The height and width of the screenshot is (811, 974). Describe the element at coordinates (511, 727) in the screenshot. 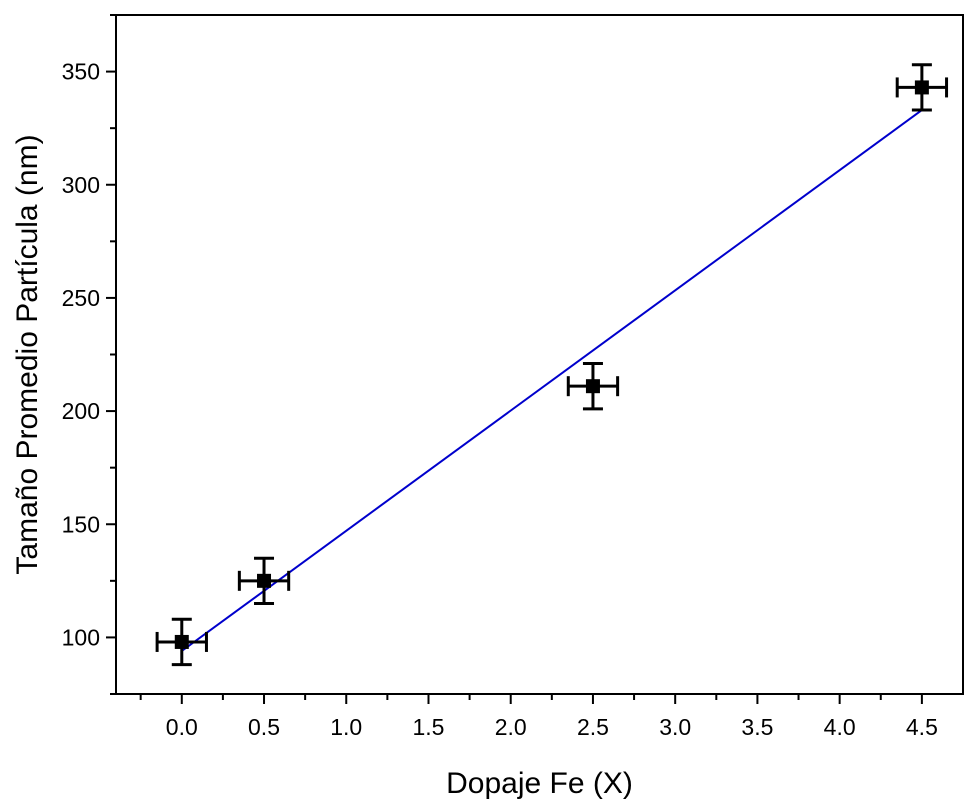

I see `x-tick-label: 2.0` at that location.